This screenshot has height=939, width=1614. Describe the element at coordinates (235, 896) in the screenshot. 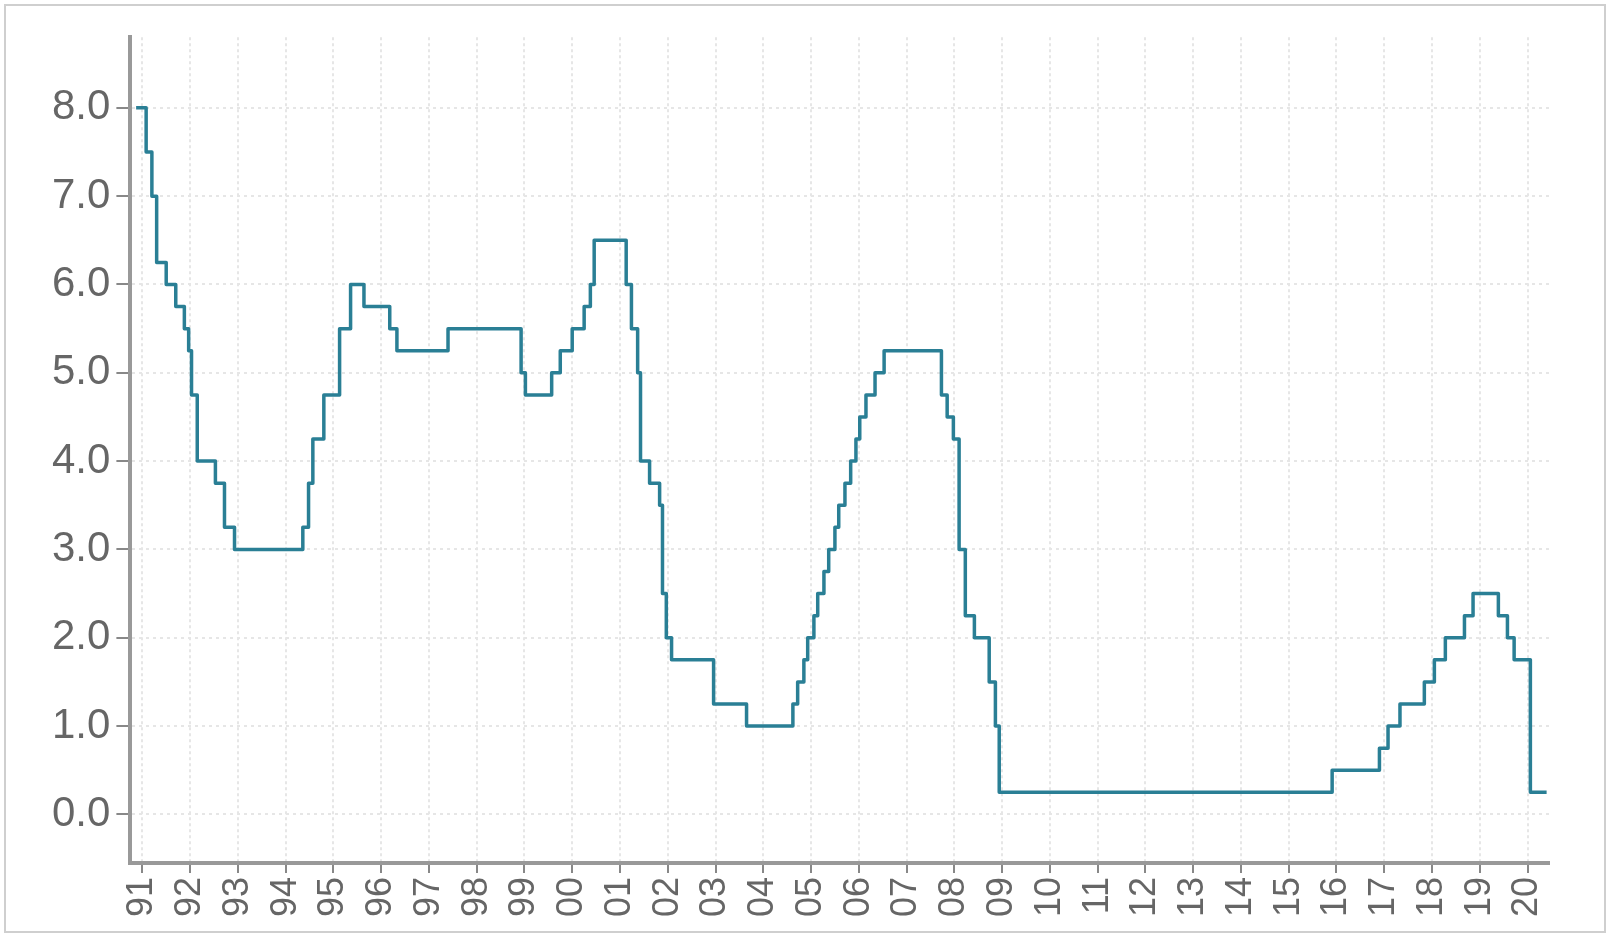

I see `x-tick-label: 93` at that location.